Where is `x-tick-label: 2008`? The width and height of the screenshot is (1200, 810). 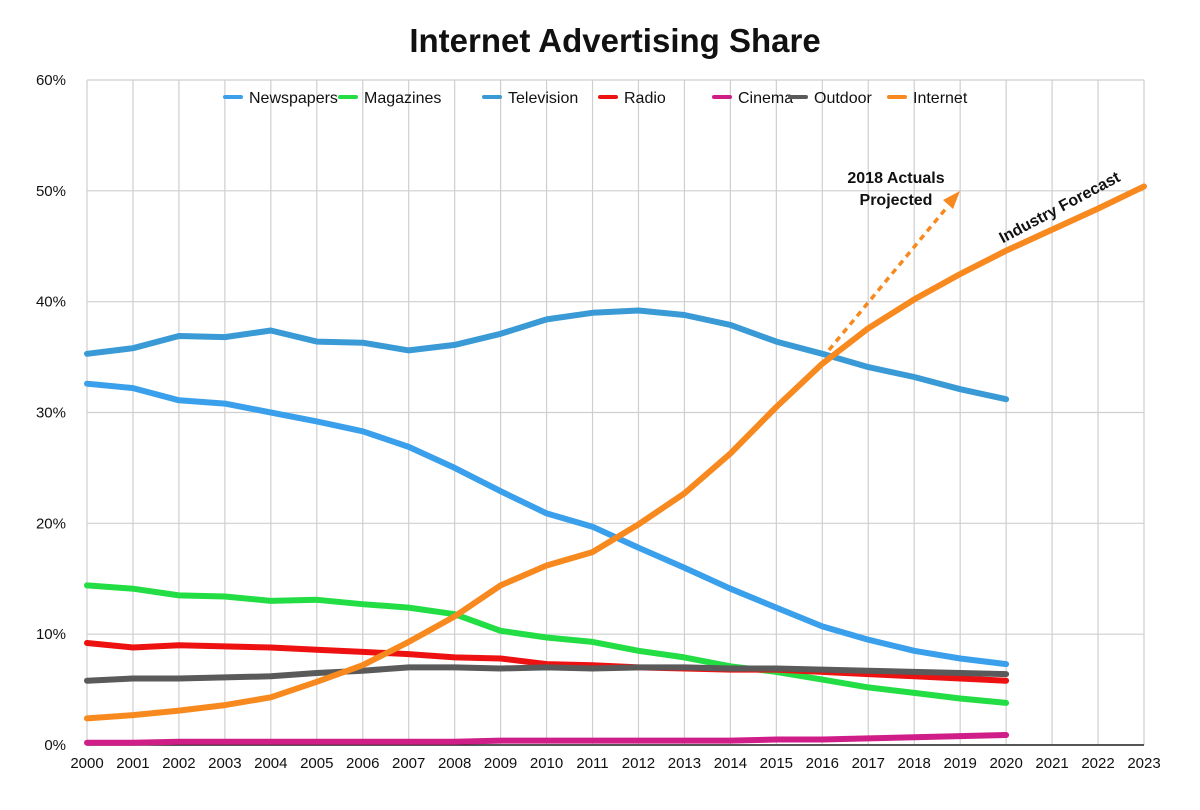
x-tick-label: 2008 is located at coordinates (454, 763).